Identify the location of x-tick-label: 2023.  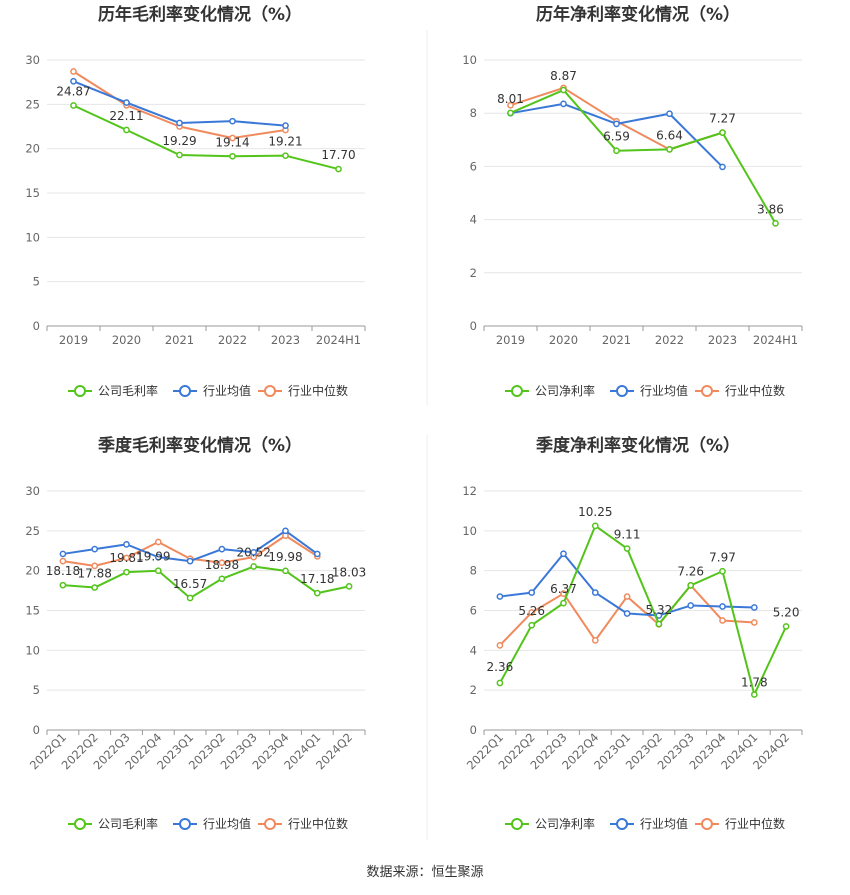
(722, 340).